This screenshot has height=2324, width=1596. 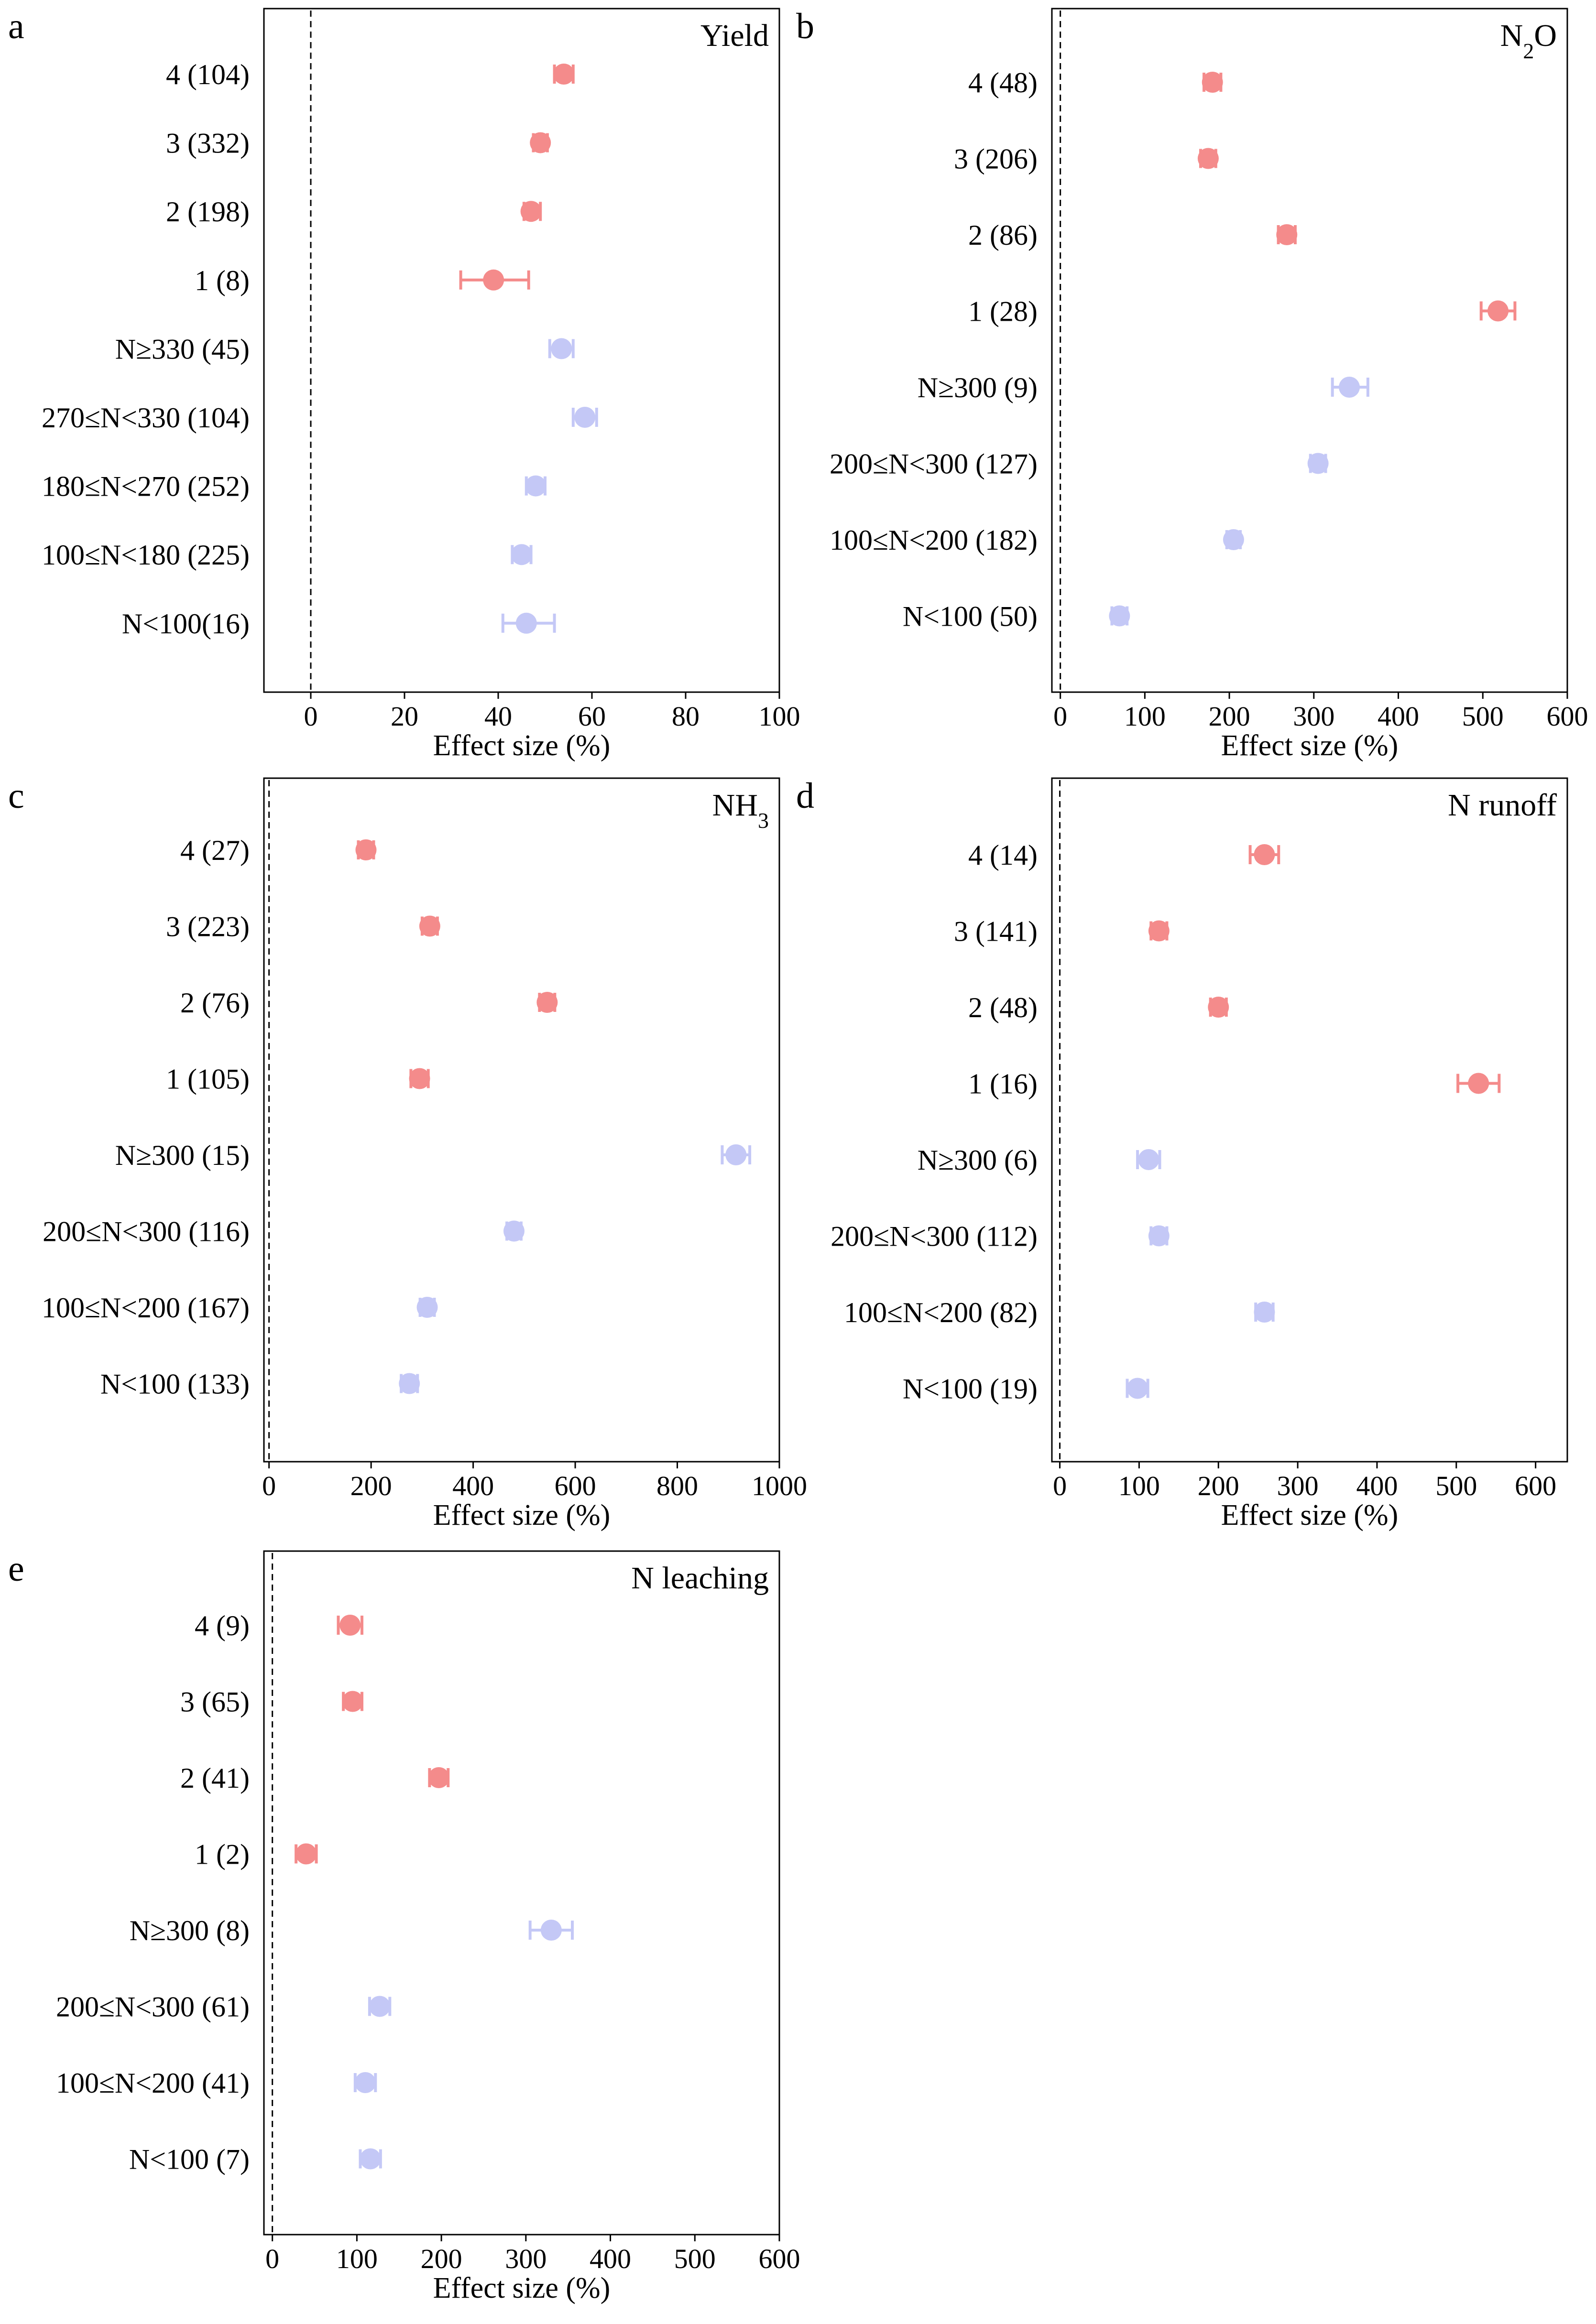 I want to click on category-label: 270≤N<330 (104), so click(x=146, y=418).